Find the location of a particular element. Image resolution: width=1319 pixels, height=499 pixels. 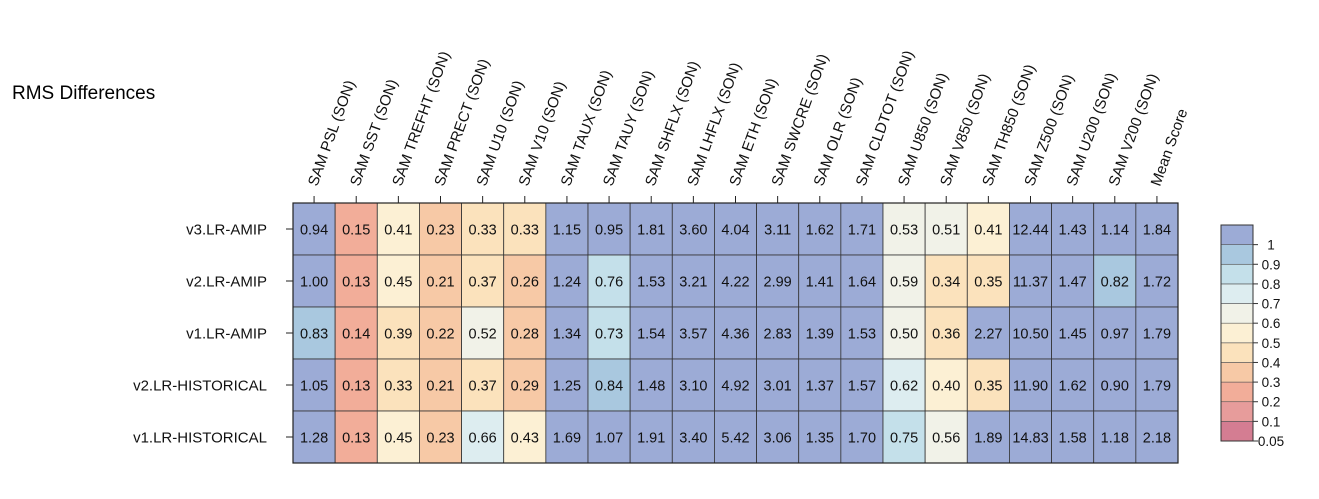

cell-value: 0.90 is located at coordinates (1115, 387).